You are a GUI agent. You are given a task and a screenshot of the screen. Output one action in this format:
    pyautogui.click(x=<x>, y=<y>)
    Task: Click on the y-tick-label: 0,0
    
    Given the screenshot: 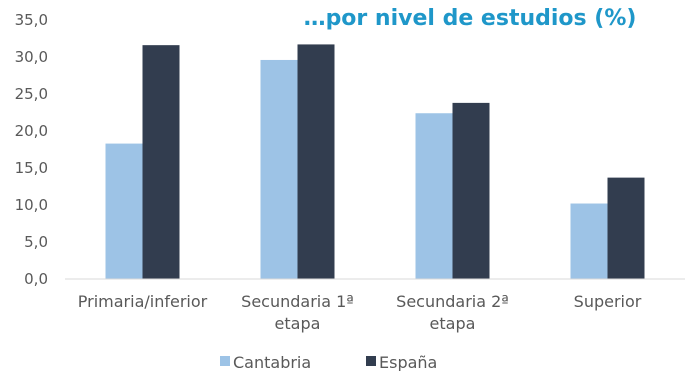 What is the action you would take?
    pyautogui.click(x=36, y=279)
    